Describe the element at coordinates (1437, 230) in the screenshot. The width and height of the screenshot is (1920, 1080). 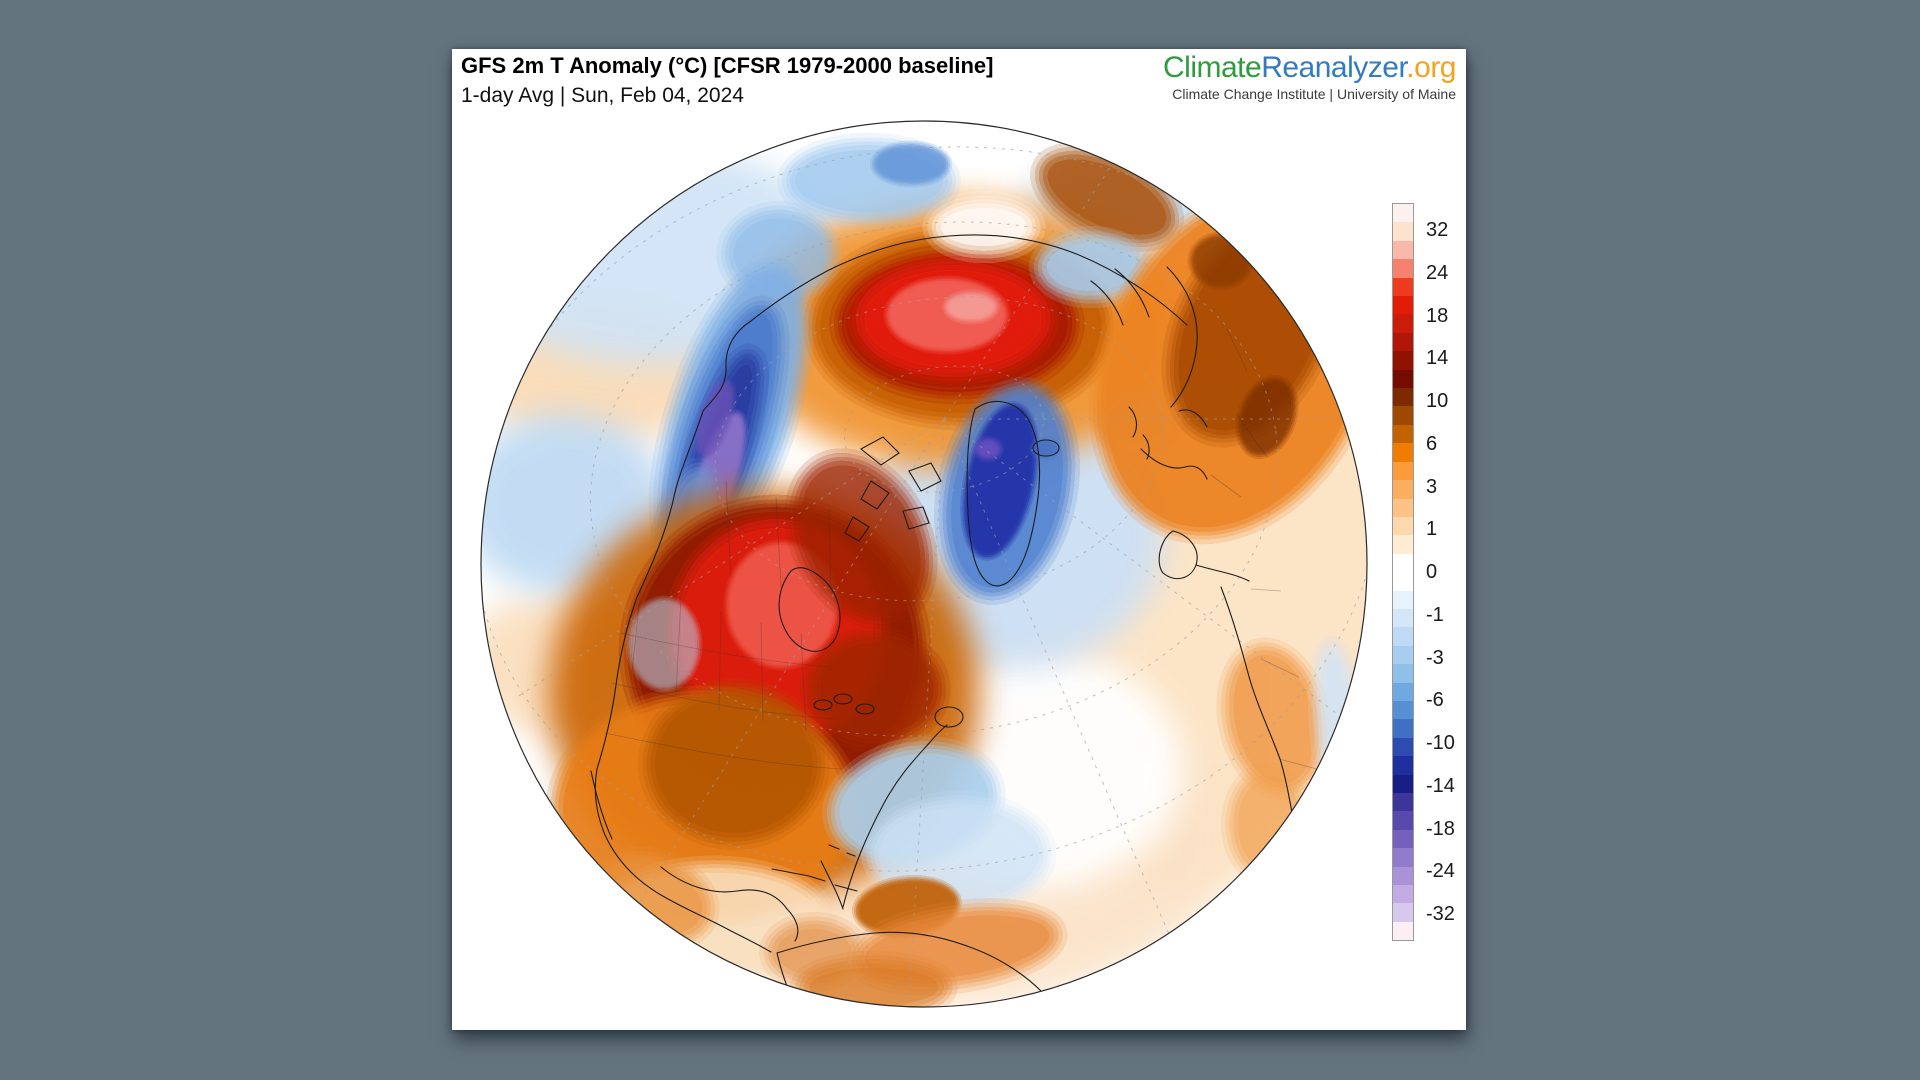
I see `colorbar-label: 32` at that location.